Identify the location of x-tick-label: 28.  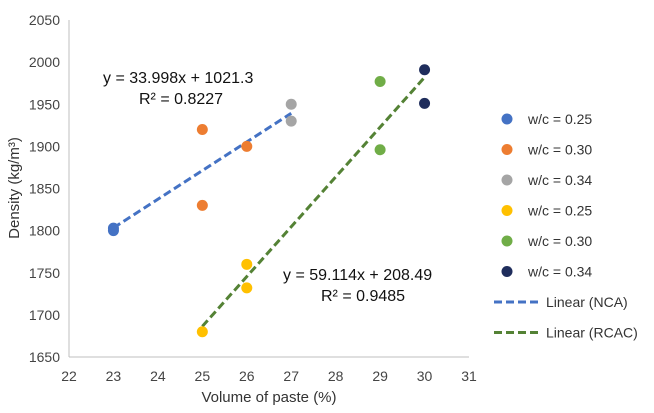
(336, 376).